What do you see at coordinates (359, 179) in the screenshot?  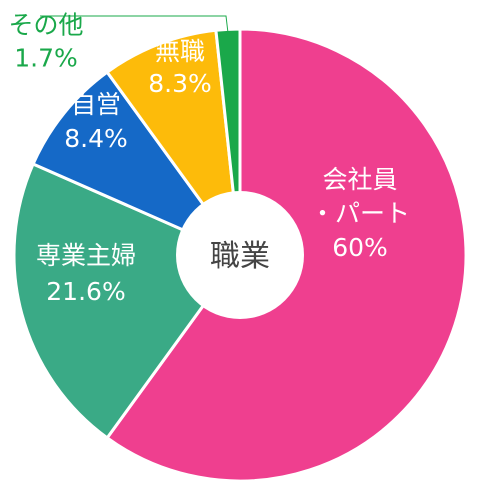 I see `slice-label-line: 会社員` at bounding box center [359, 179].